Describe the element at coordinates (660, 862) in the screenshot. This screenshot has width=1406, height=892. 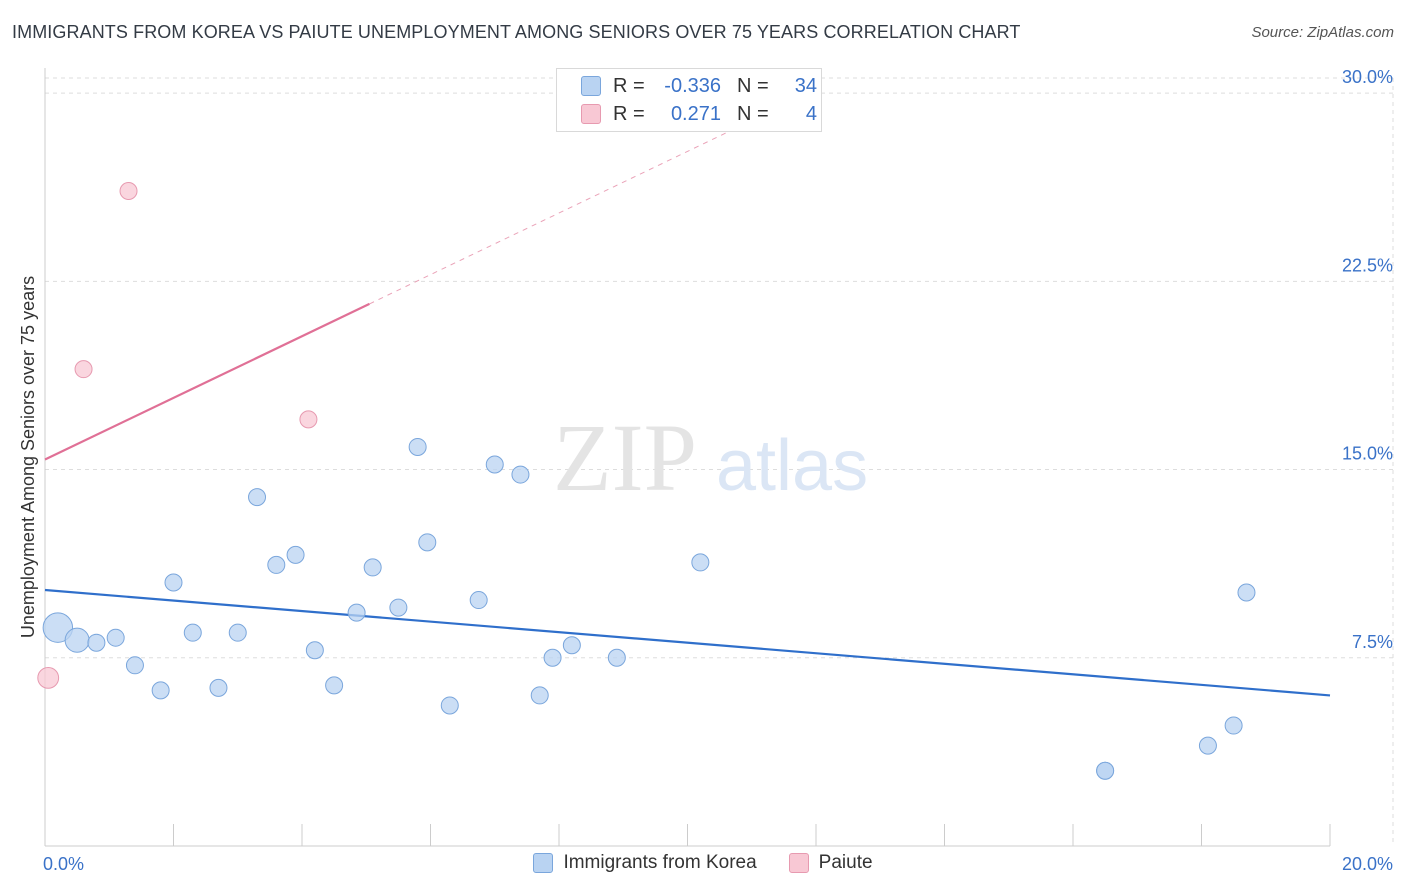
I see `series-label-korea: Immigrants from Korea` at that location.